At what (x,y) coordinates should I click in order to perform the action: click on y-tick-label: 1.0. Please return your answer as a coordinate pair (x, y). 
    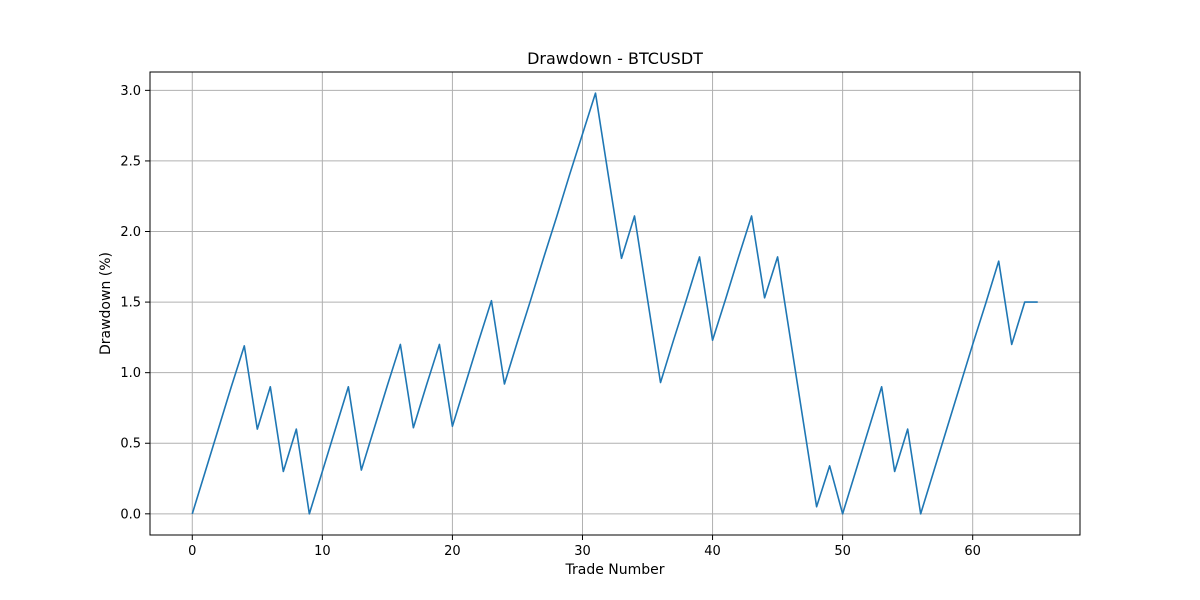
    Looking at the image, I should click on (130, 373).